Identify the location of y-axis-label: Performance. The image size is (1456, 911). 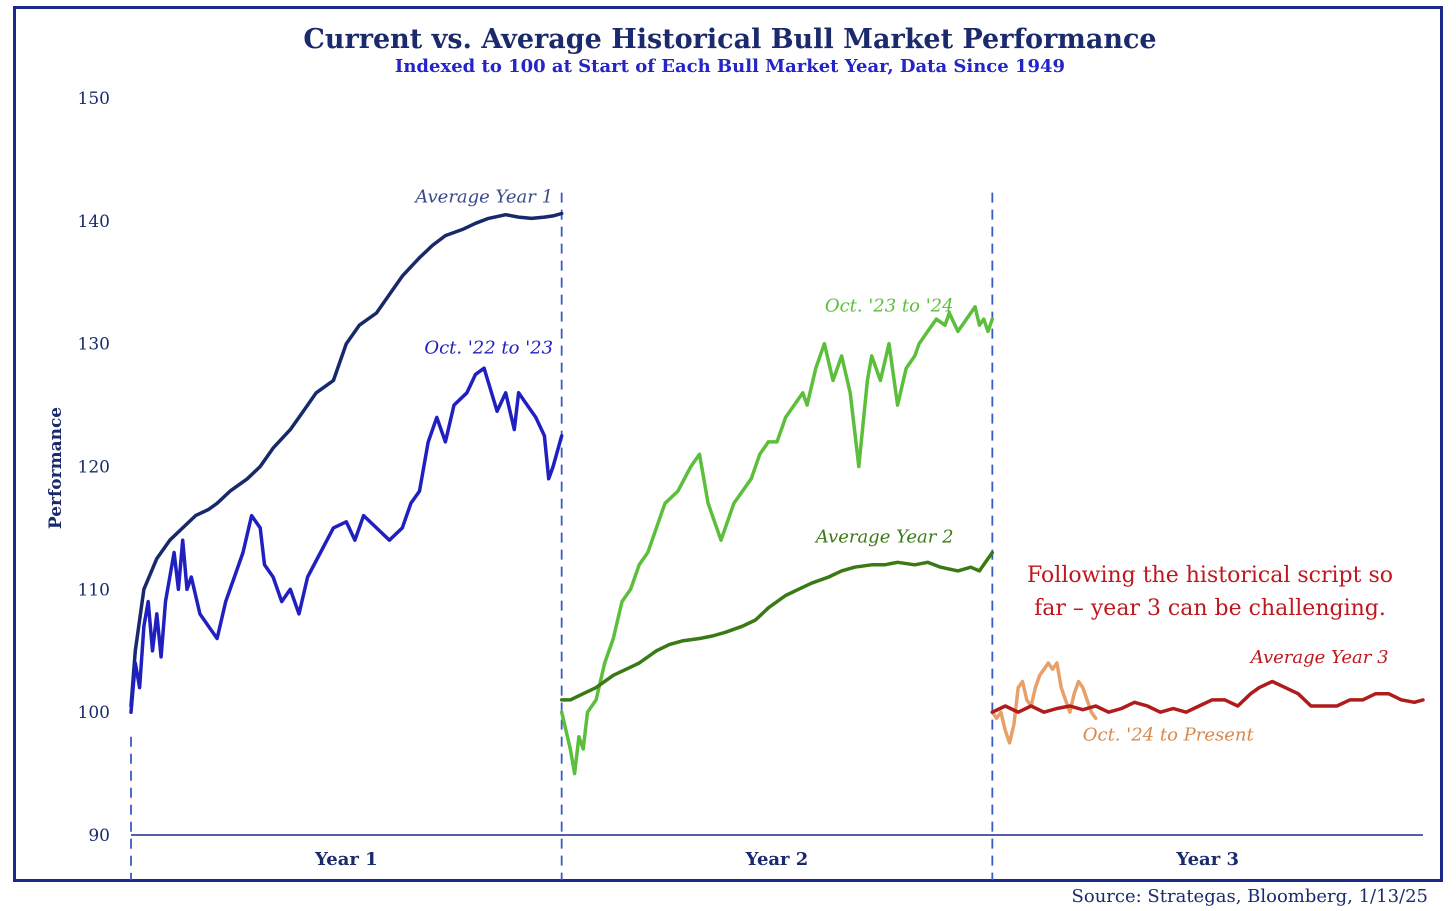
(56, 468).